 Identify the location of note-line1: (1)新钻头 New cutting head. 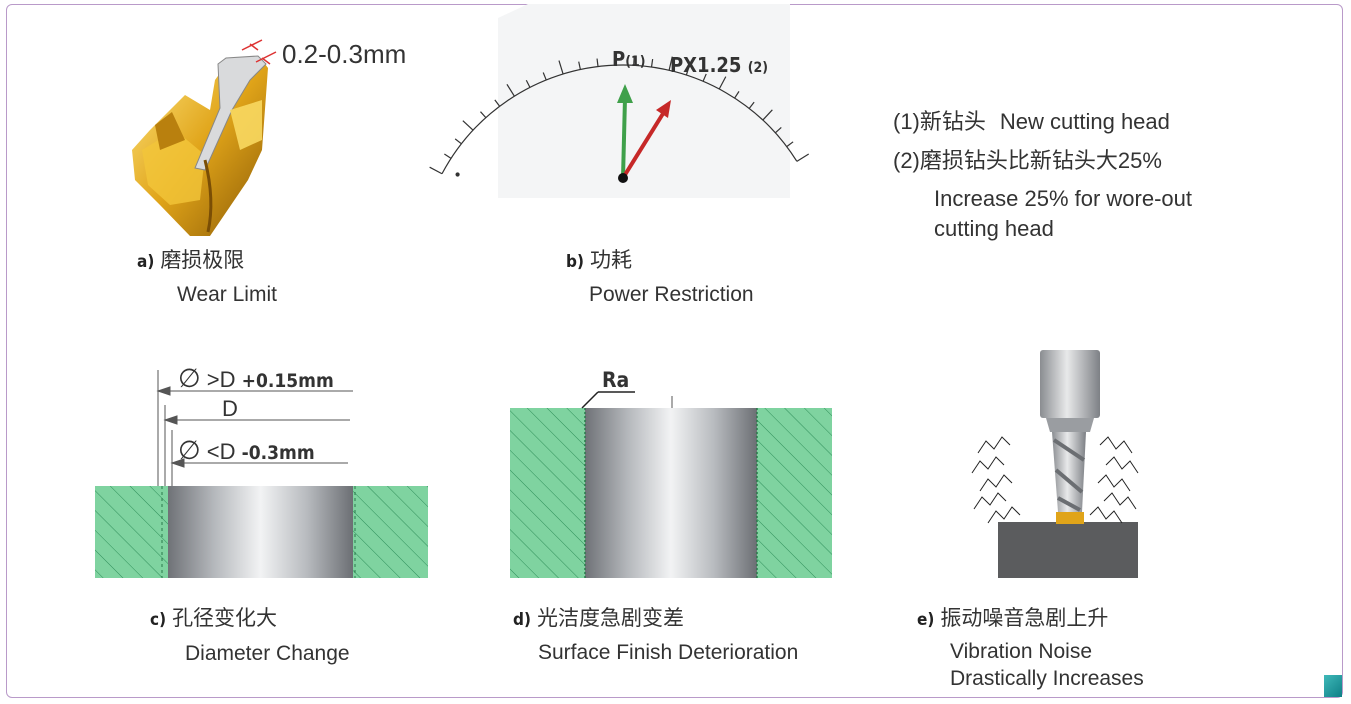
(1031, 122).